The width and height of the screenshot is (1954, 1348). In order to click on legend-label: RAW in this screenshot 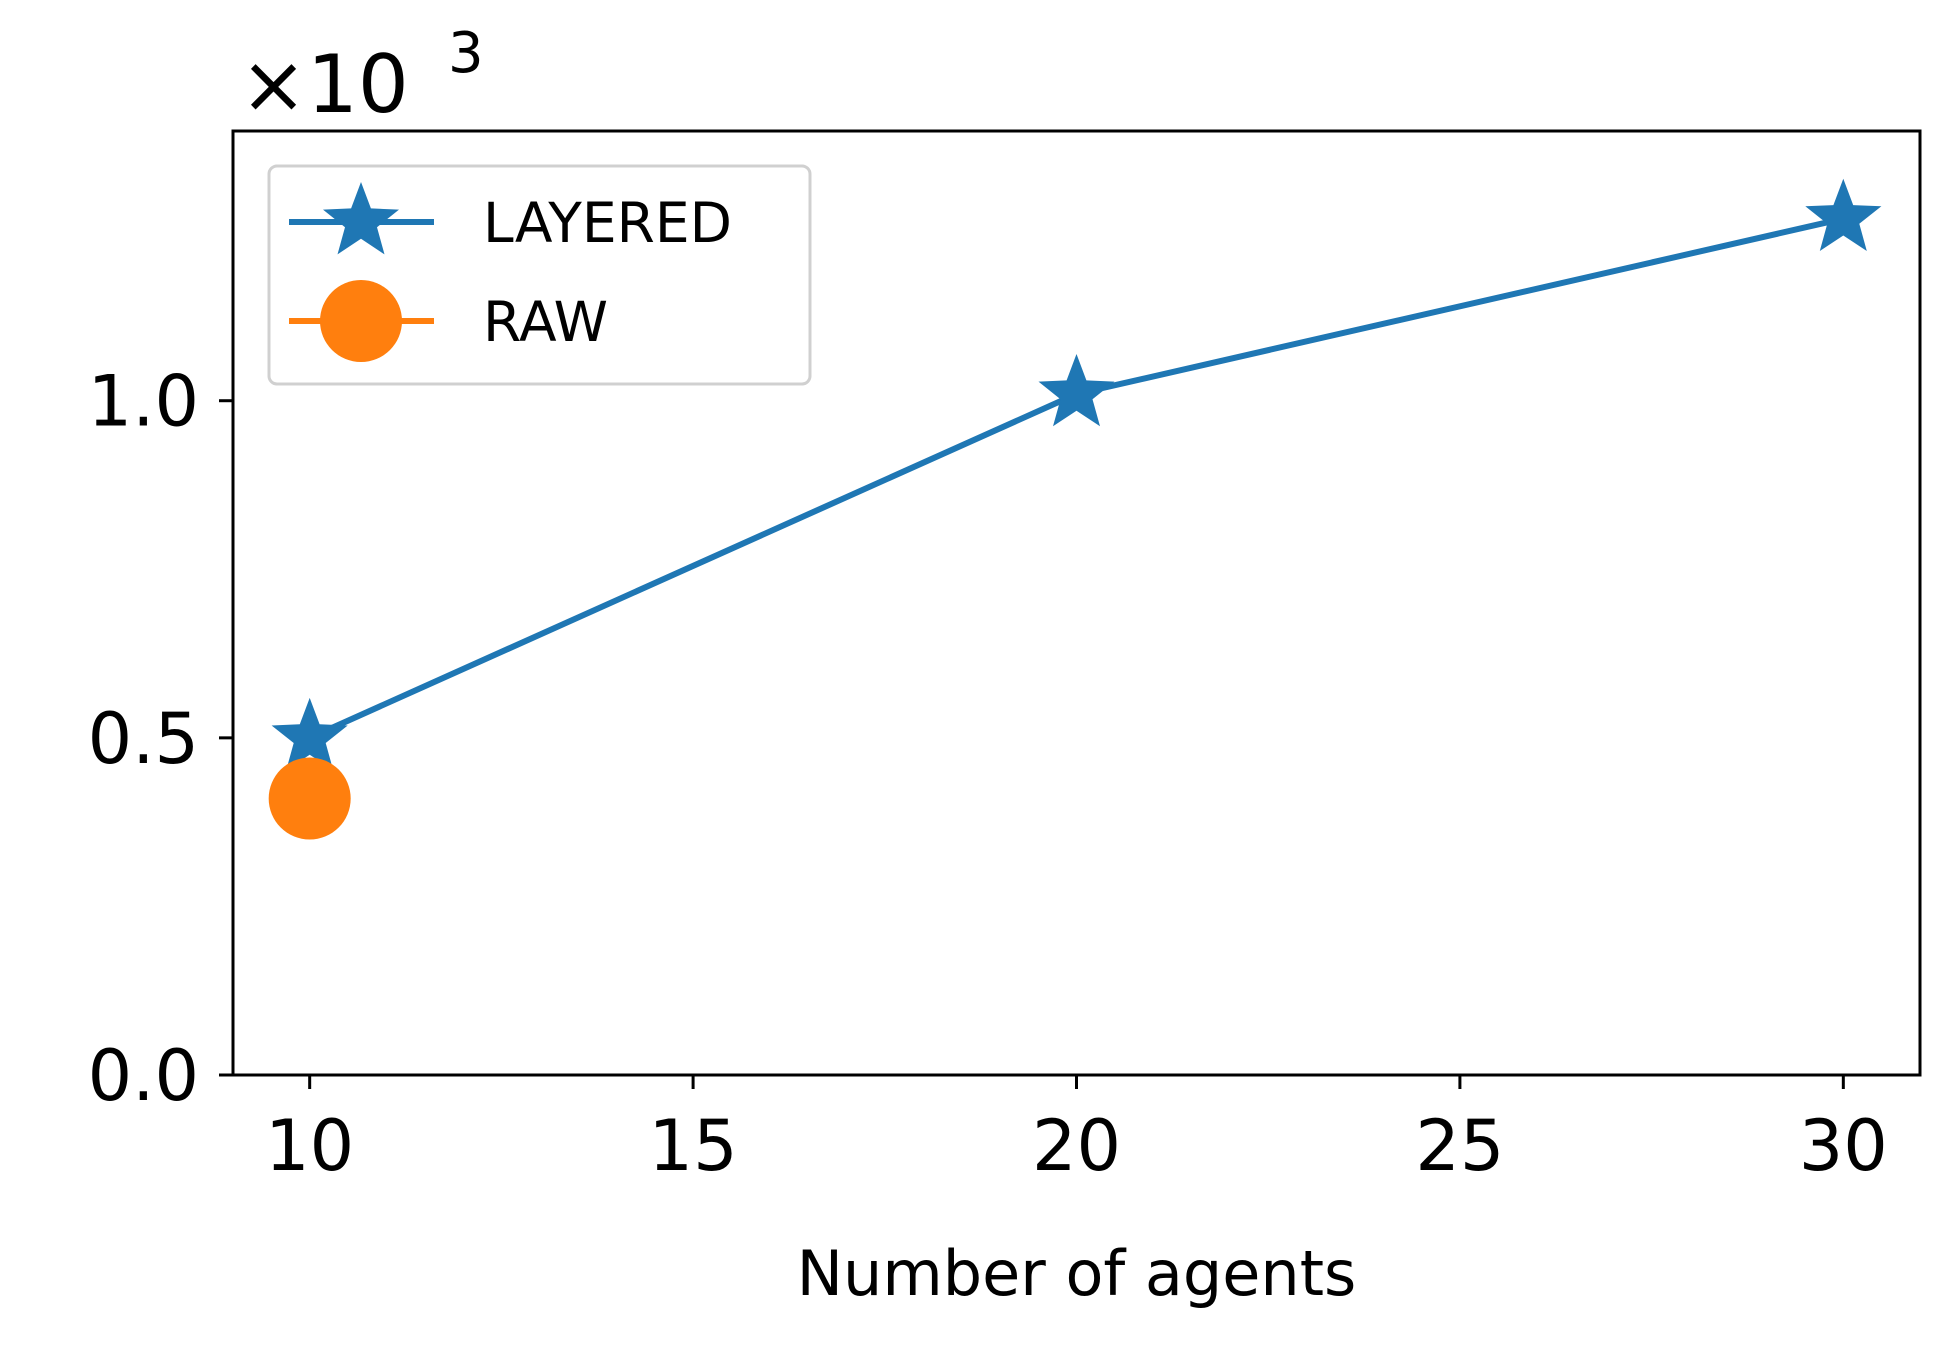, I will do `click(545, 322)`.